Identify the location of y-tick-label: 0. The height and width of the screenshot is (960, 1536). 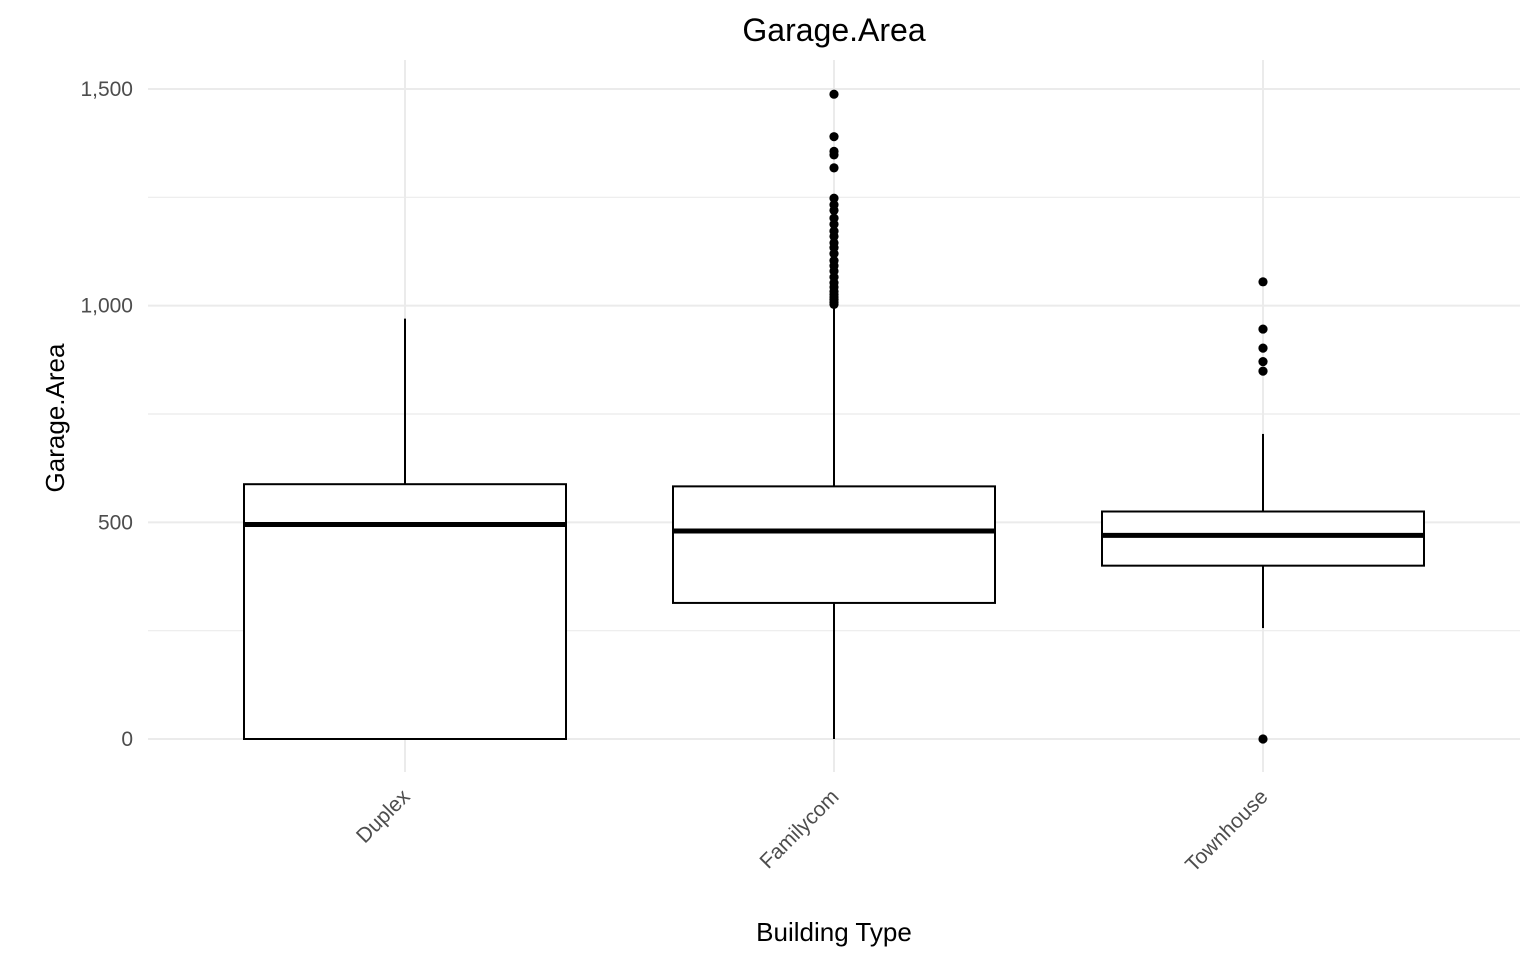
(127, 739).